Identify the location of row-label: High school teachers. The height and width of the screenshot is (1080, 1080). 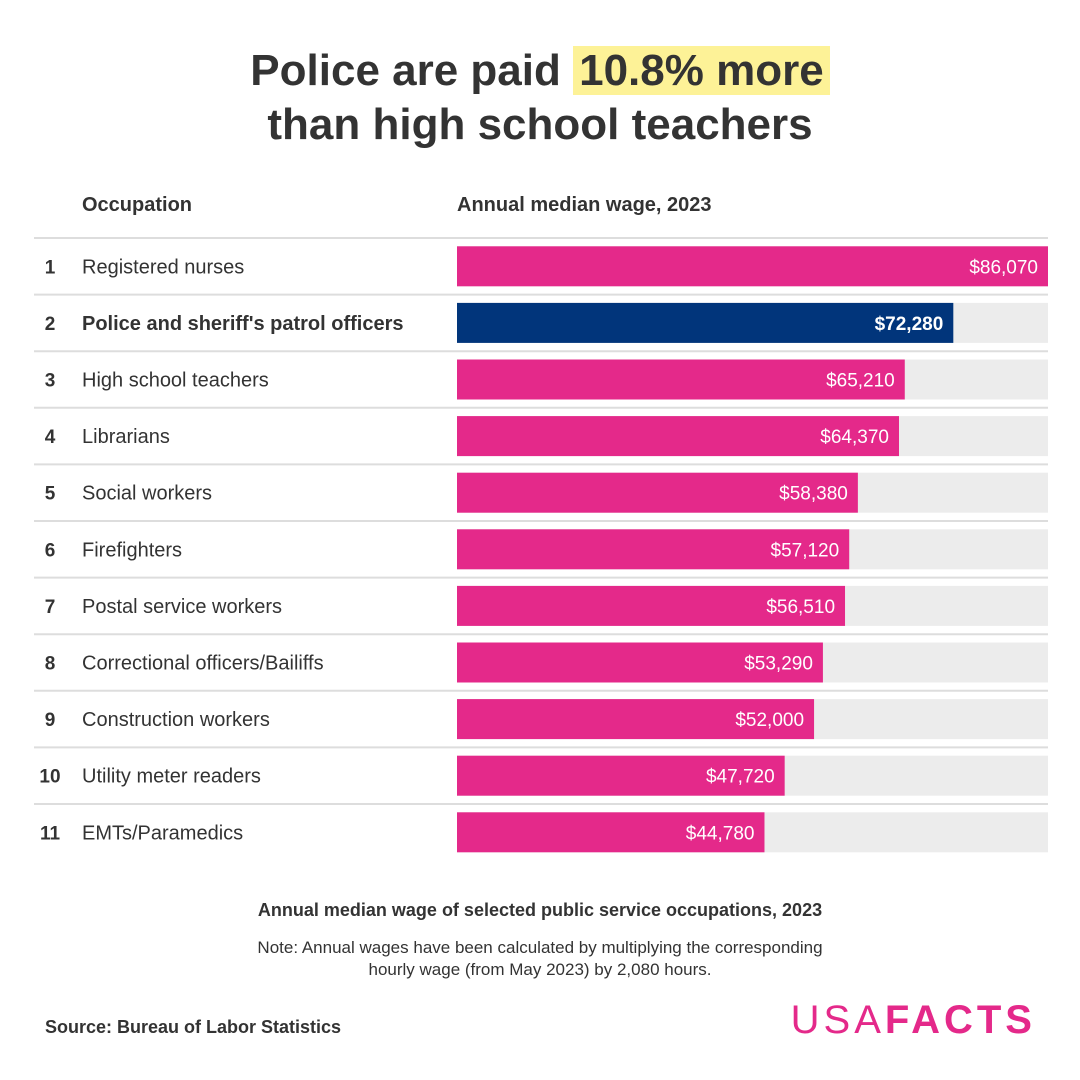
(175, 381).